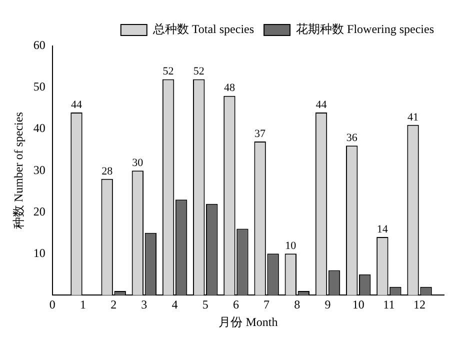 Image resolution: width=462 pixels, height=338 pixels. What do you see at coordinates (205, 305) in the screenshot?
I see `x-tick-label: 5` at bounding box center [205, 305].